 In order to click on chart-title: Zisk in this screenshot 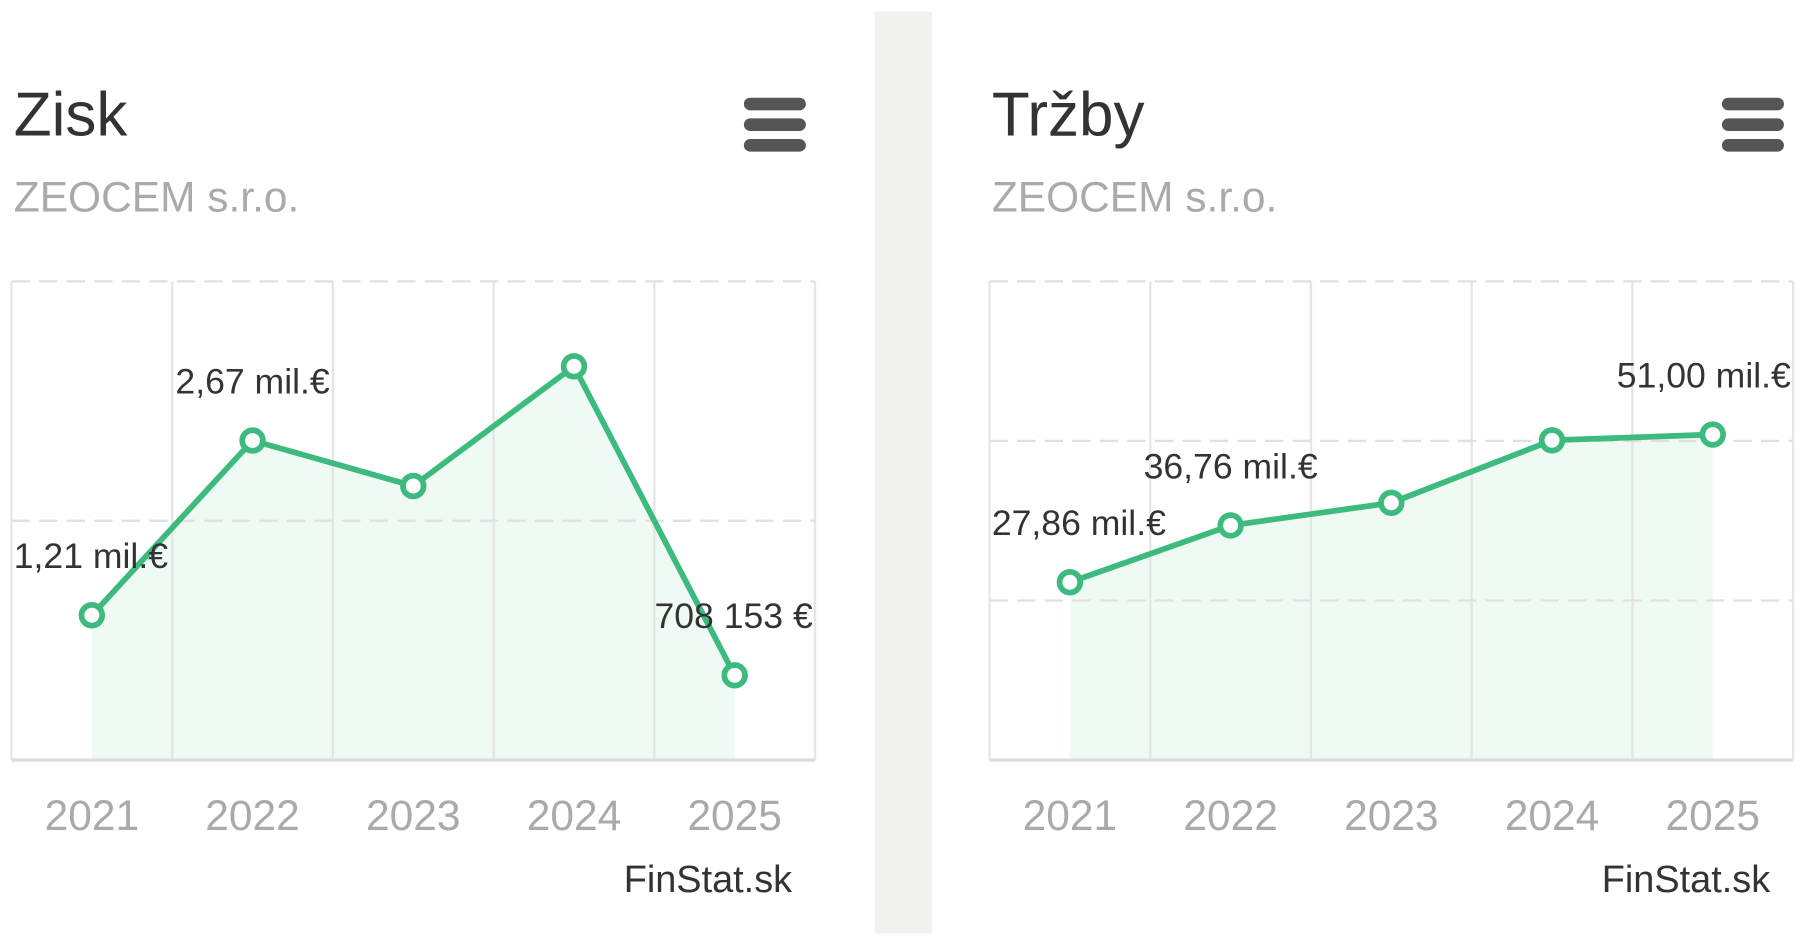, I will do `click(71, 115)`.